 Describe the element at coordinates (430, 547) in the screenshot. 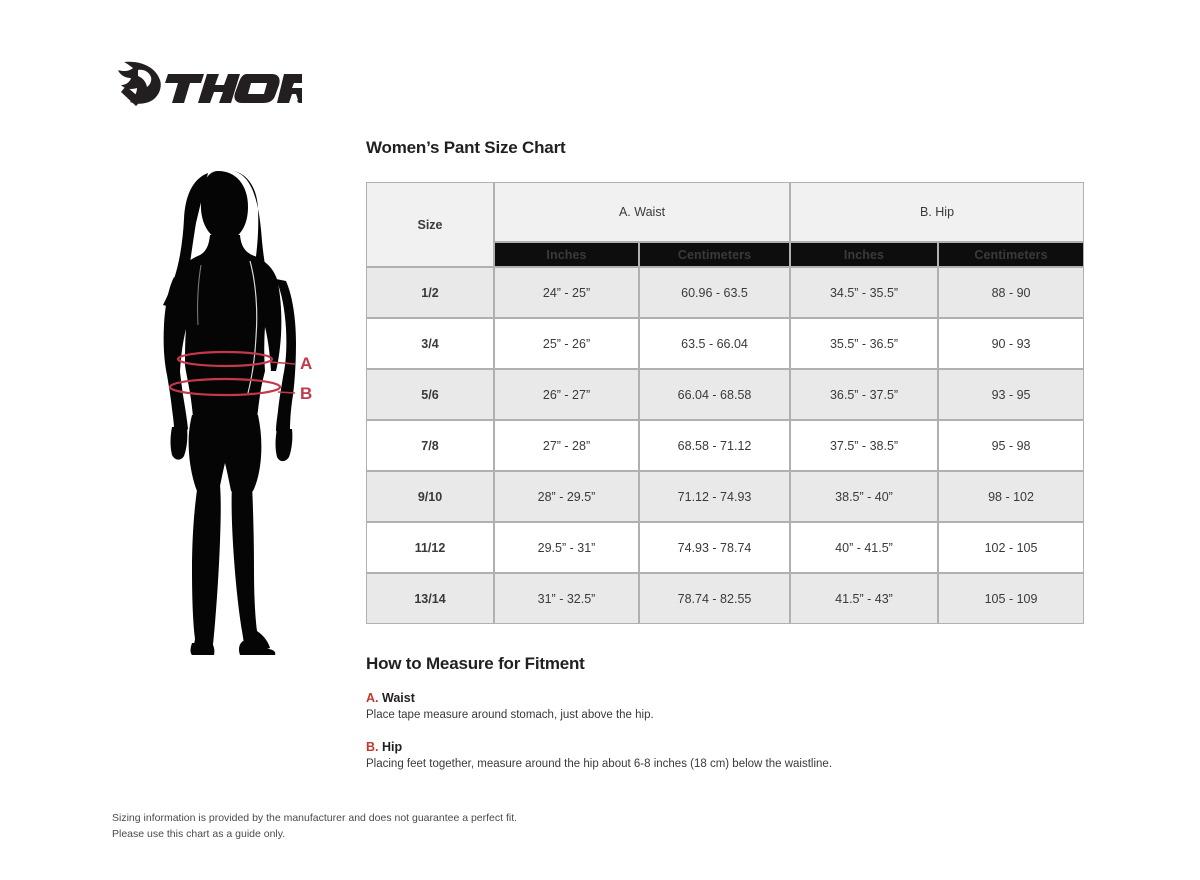

I see `cell-size: 11/12` at that location.